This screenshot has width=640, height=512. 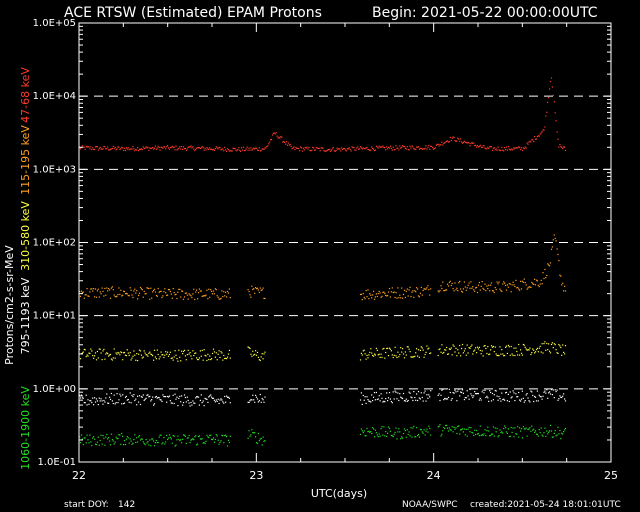 I want to click on x-tick-label: 24, so click(x=434, y=475).